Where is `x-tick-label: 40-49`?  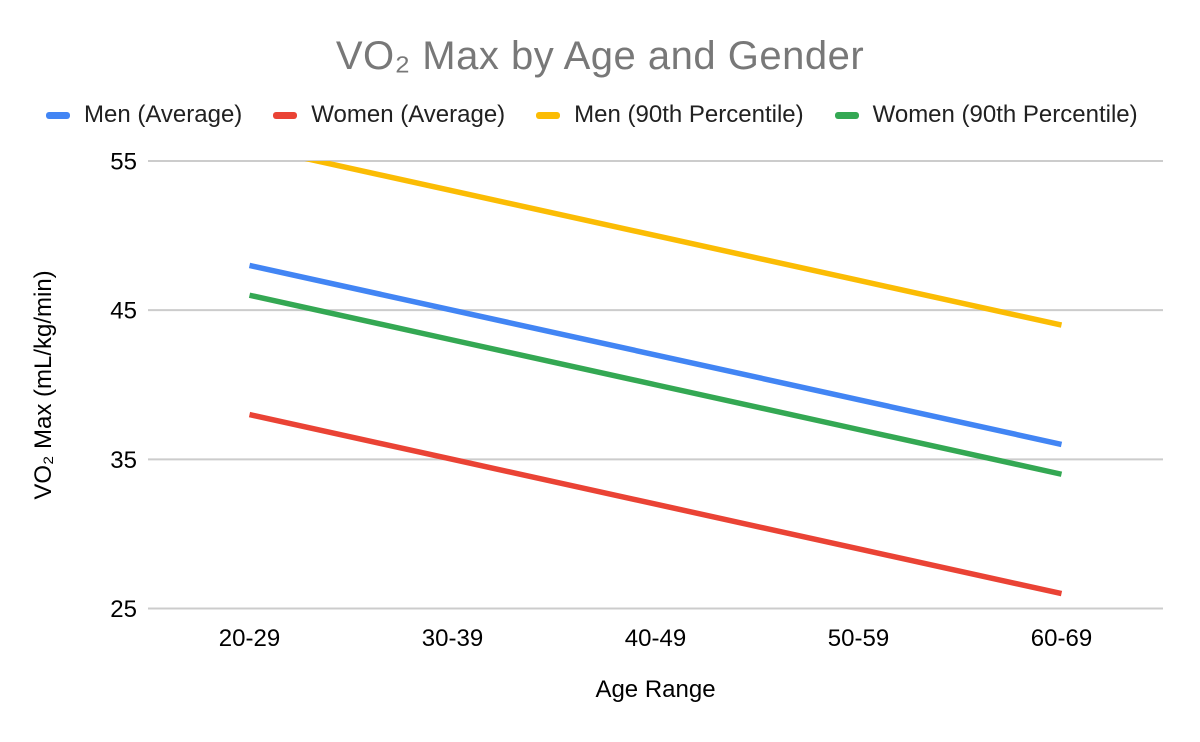 x-tick-label: 40-49 is located at coordinates (655, 638).